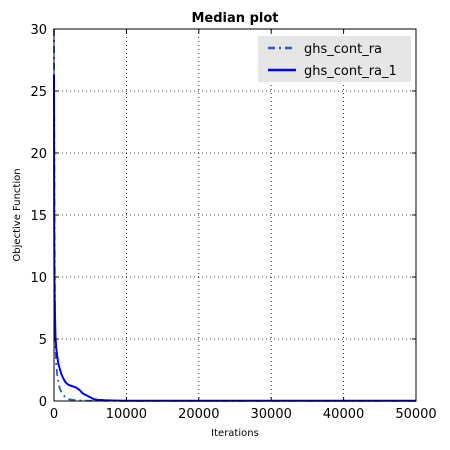 The image size is (450, 450). Describe the element at coordinates (38, 216) in the screenshot. I see `y-tick-label: 15` at that location.